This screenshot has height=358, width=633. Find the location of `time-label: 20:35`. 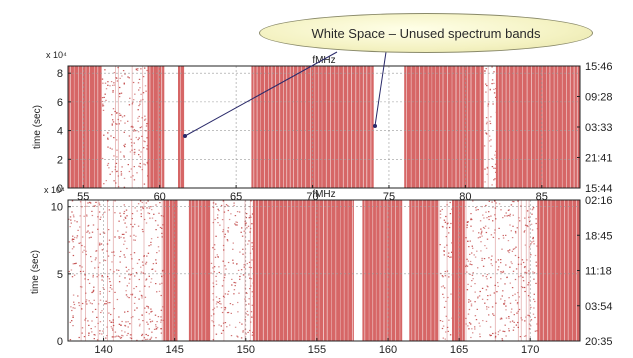

time-label: 20:35 is located at coordinates (599, 342).